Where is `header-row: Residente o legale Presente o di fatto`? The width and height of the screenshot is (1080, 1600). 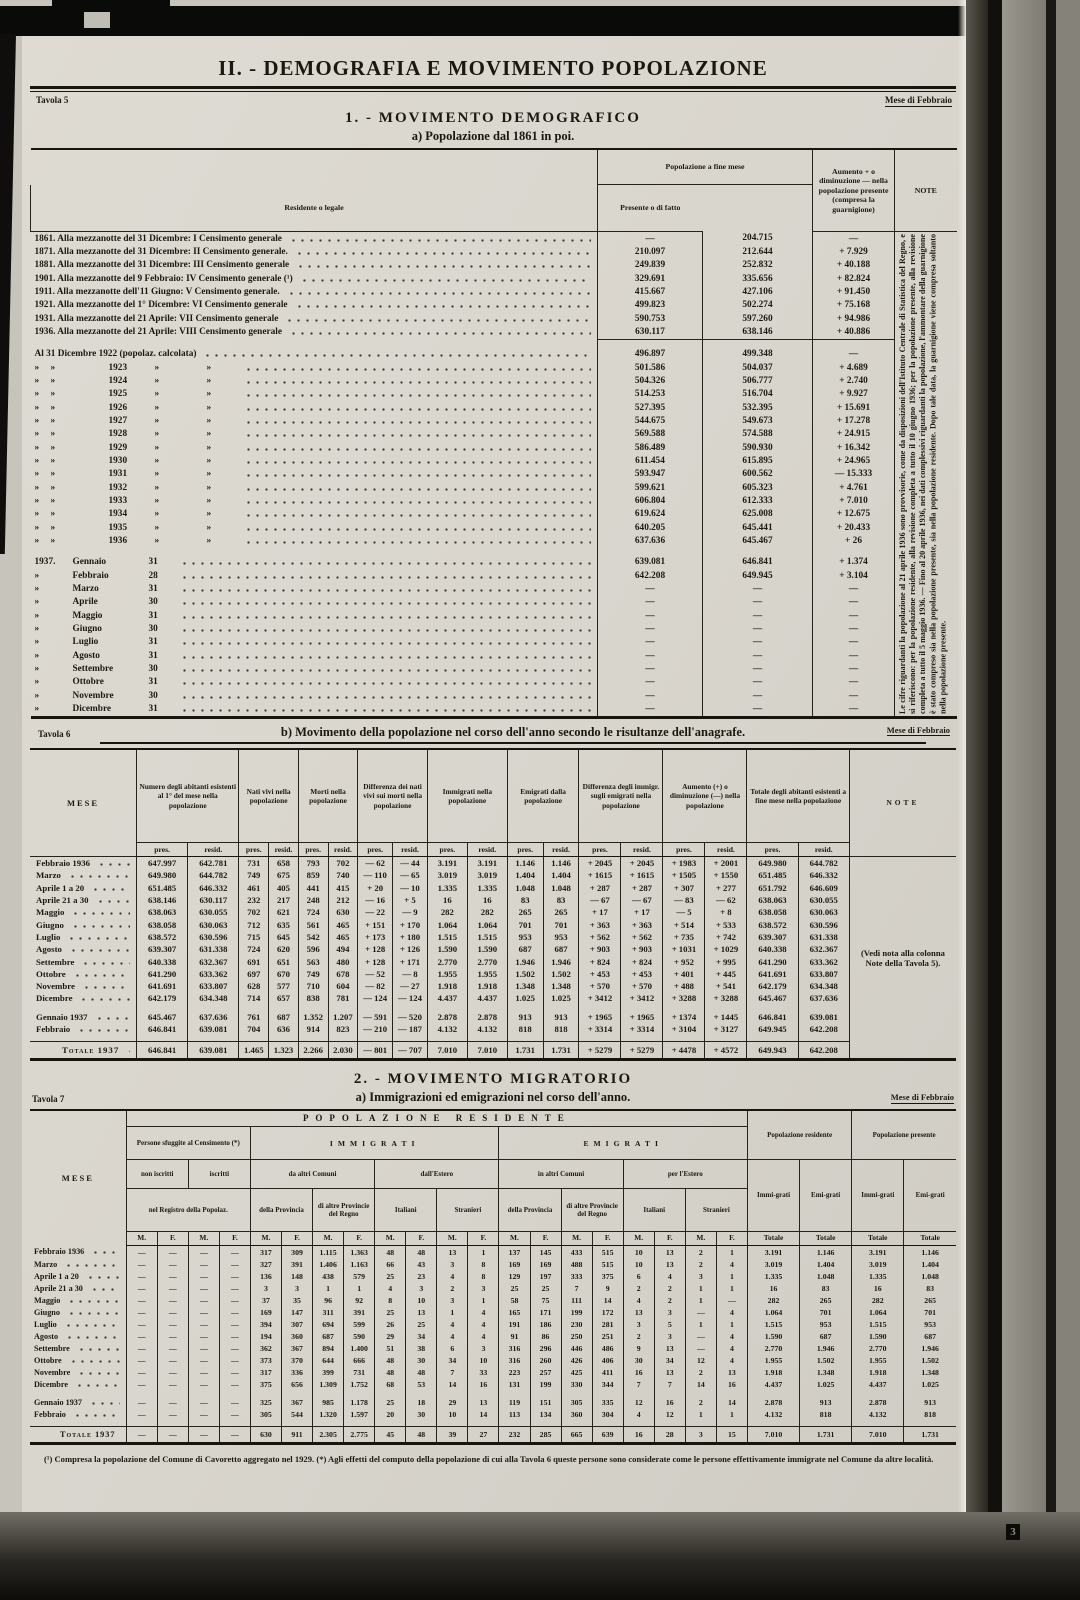
header-row: Residente o legale Presente o di fatto is located at coordinates (493, 208).